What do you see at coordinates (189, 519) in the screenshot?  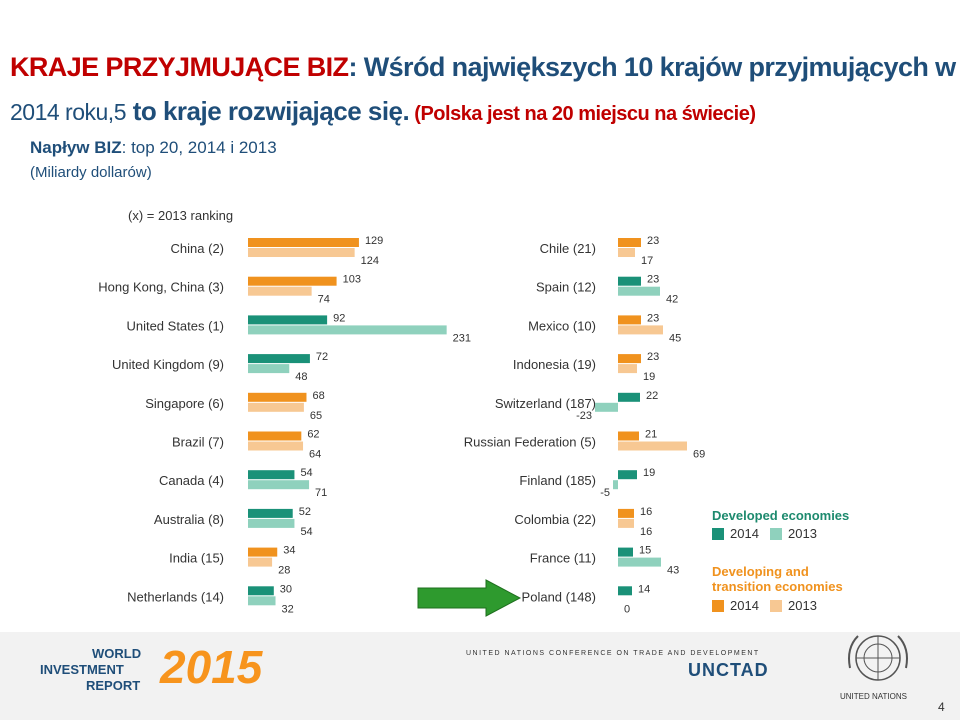 I see `left-country-label: Australia (8)` at bounding box center [189, 519].